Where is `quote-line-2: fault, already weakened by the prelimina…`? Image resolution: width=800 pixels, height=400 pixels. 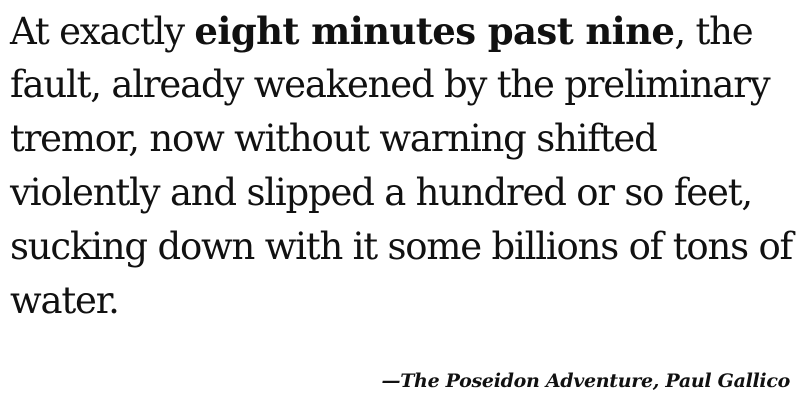 quote-line-2: fault, already weakened by the prelimina… is located at coordinates (390, 84).